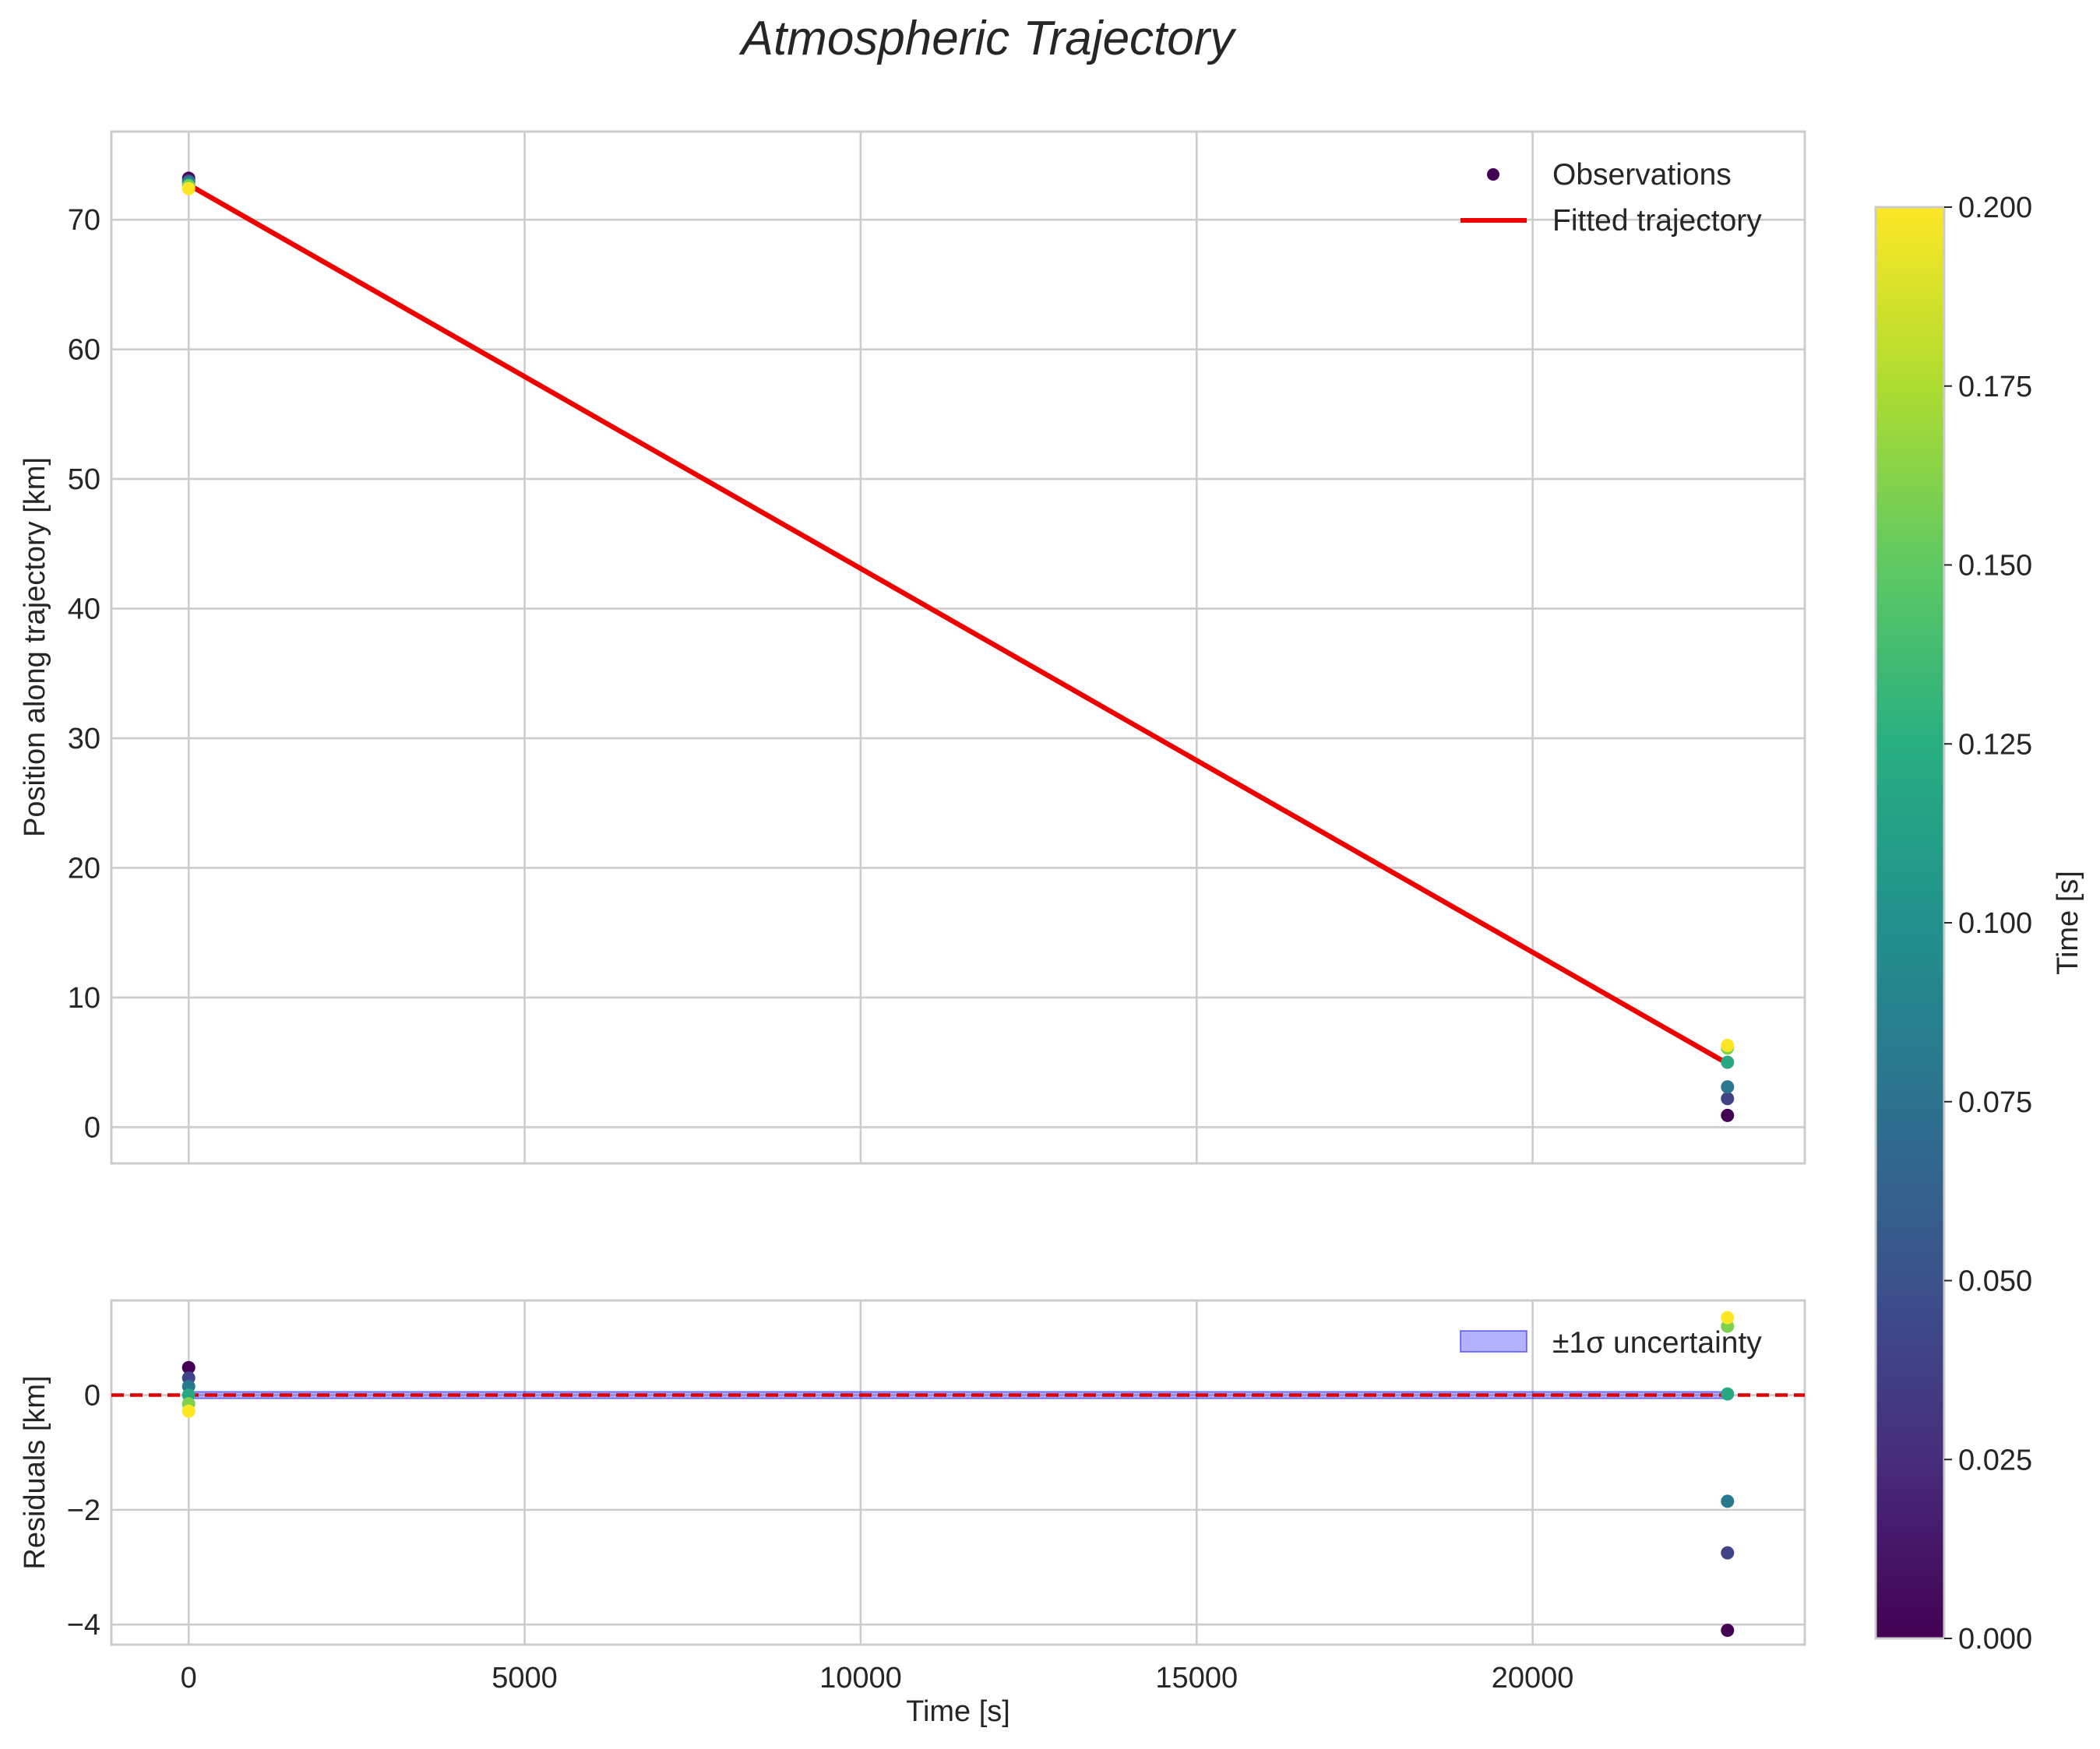  What do you see at coordinates (1533, 1678) in the screenshot?
I see `x-tick-label: 20000` at bounding box center [1533, 1678].